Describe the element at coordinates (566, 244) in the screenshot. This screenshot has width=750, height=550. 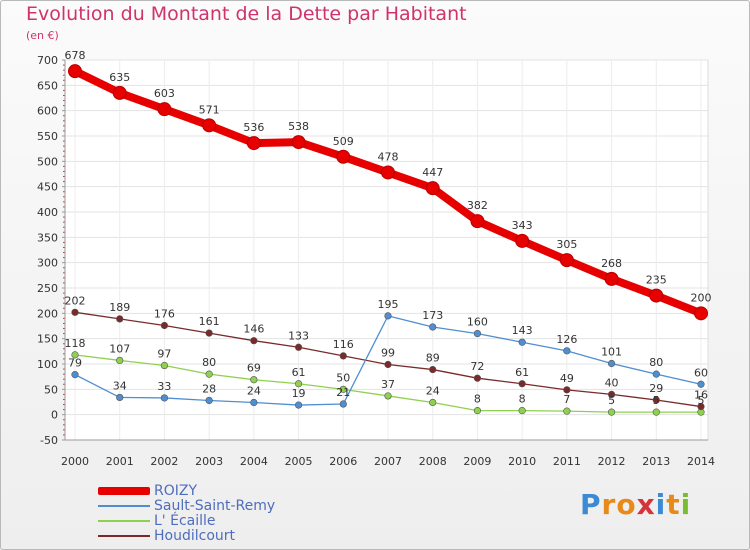
I see `data-label: 305` at that location.